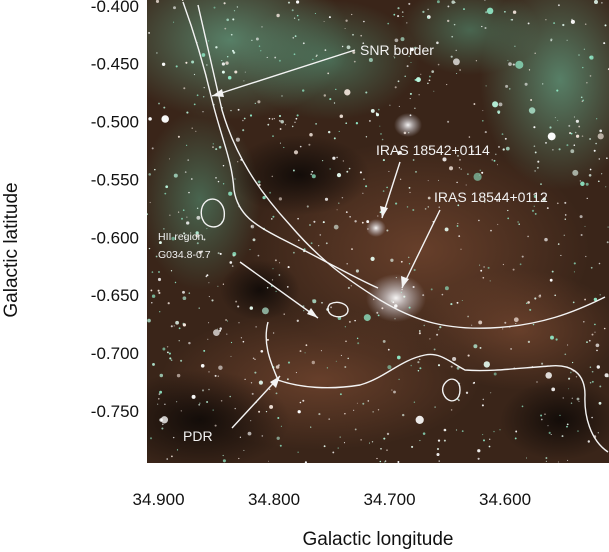  I want to click on iras18542-arrowhead, so click(384, 212).